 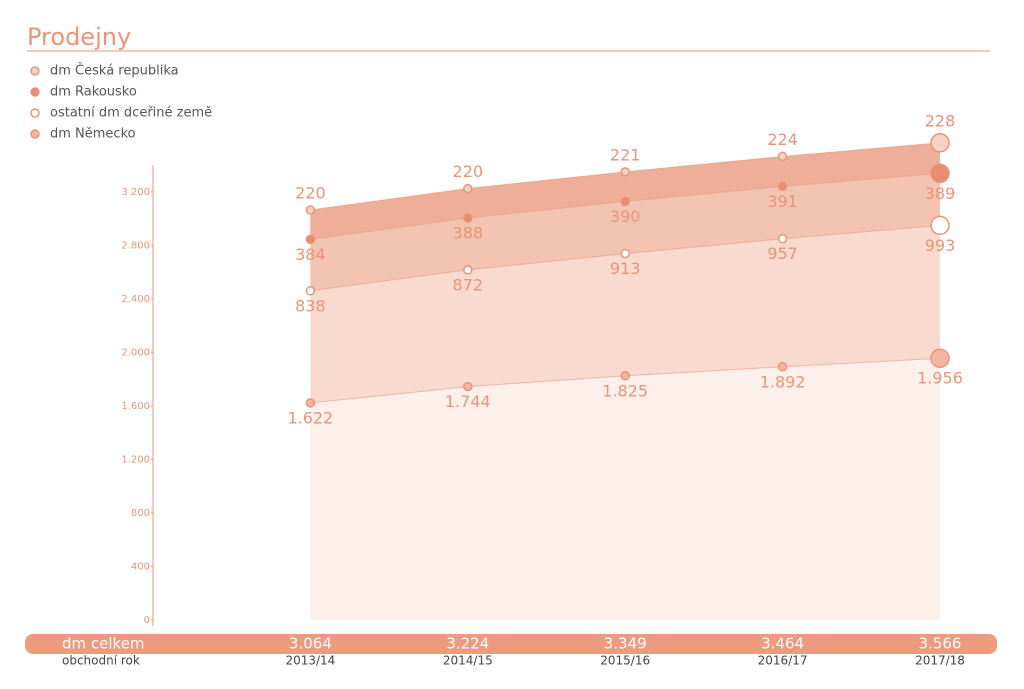 What do you see at coordinates (625, 154) in the screenshot?
I see `value-label: 221` at bounding box center [625, 154].